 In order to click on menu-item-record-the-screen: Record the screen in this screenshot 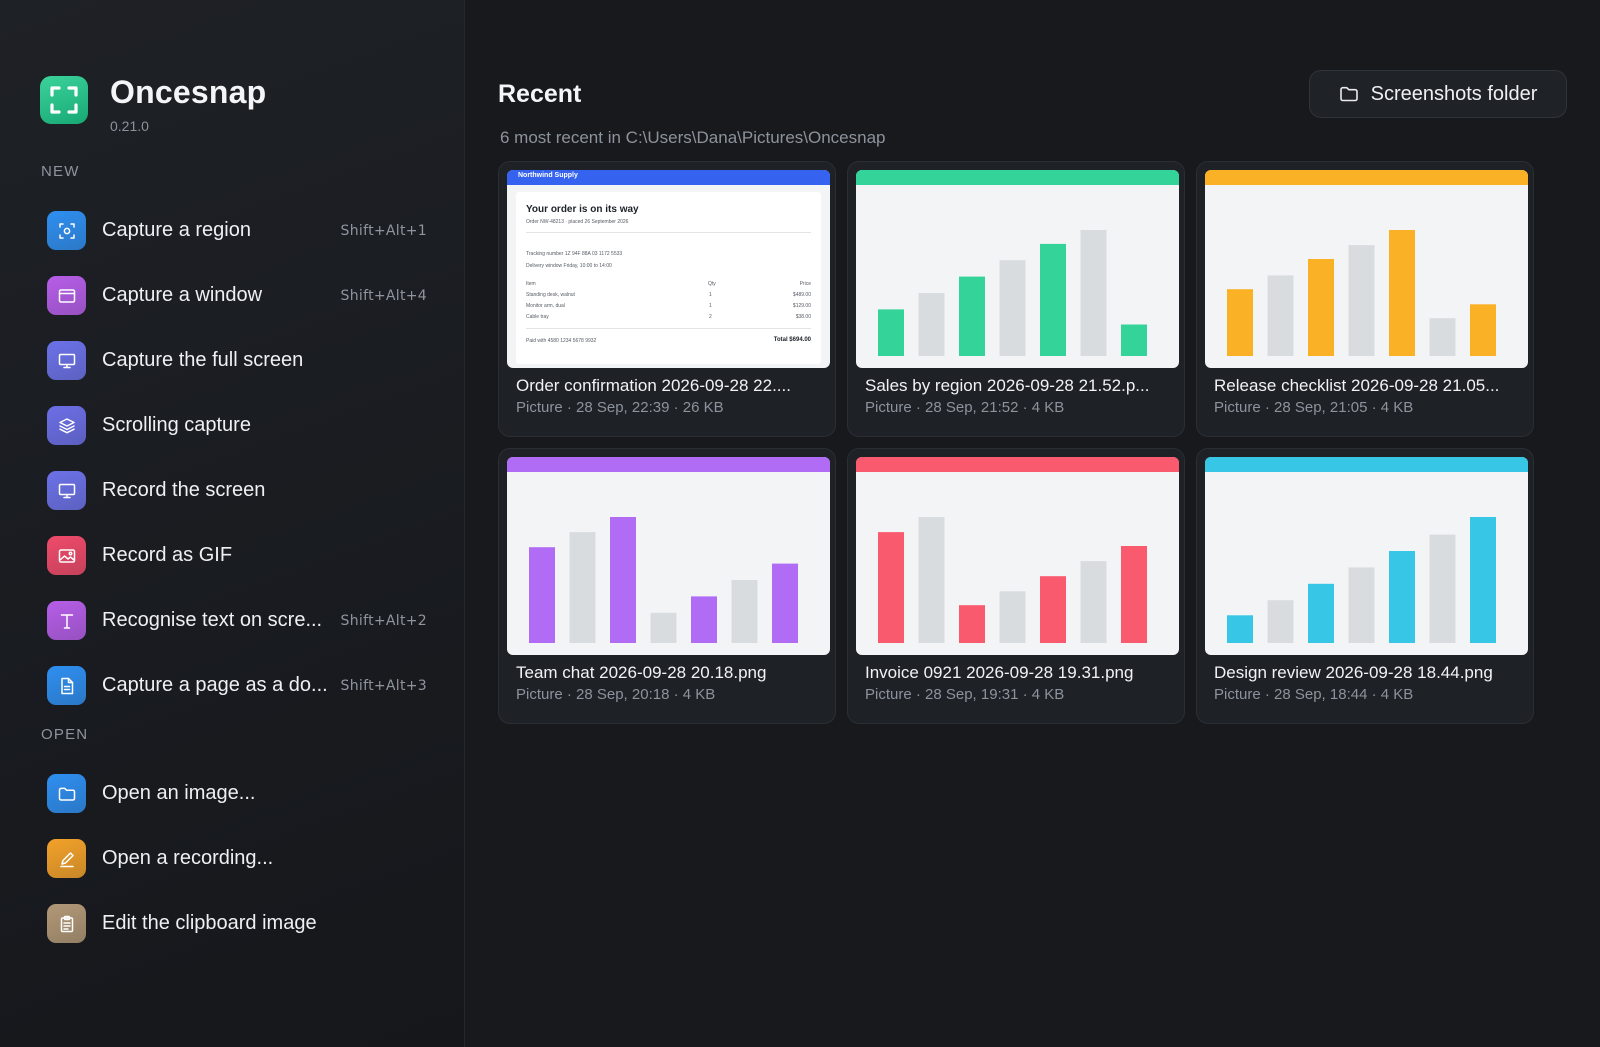, I will do `click(237, 490)`.